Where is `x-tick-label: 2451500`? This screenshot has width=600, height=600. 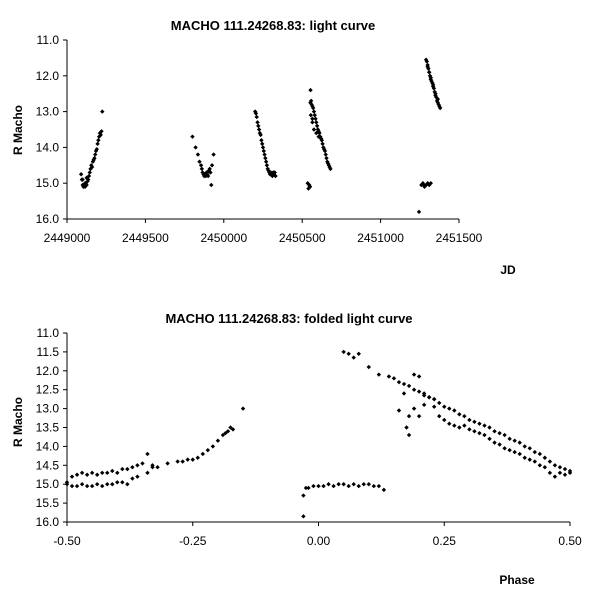
x-tick-label: 2451500 is located at coordinates (459, 238).